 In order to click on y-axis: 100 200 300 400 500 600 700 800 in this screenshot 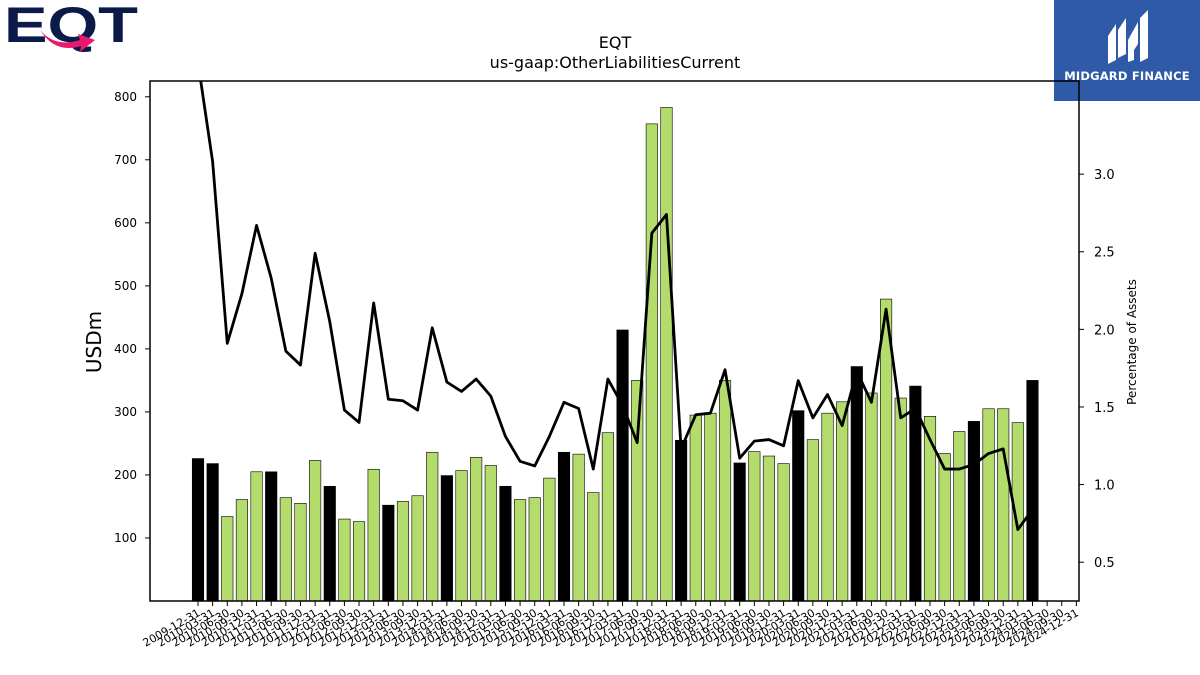, I will do `click(132, 317)`.